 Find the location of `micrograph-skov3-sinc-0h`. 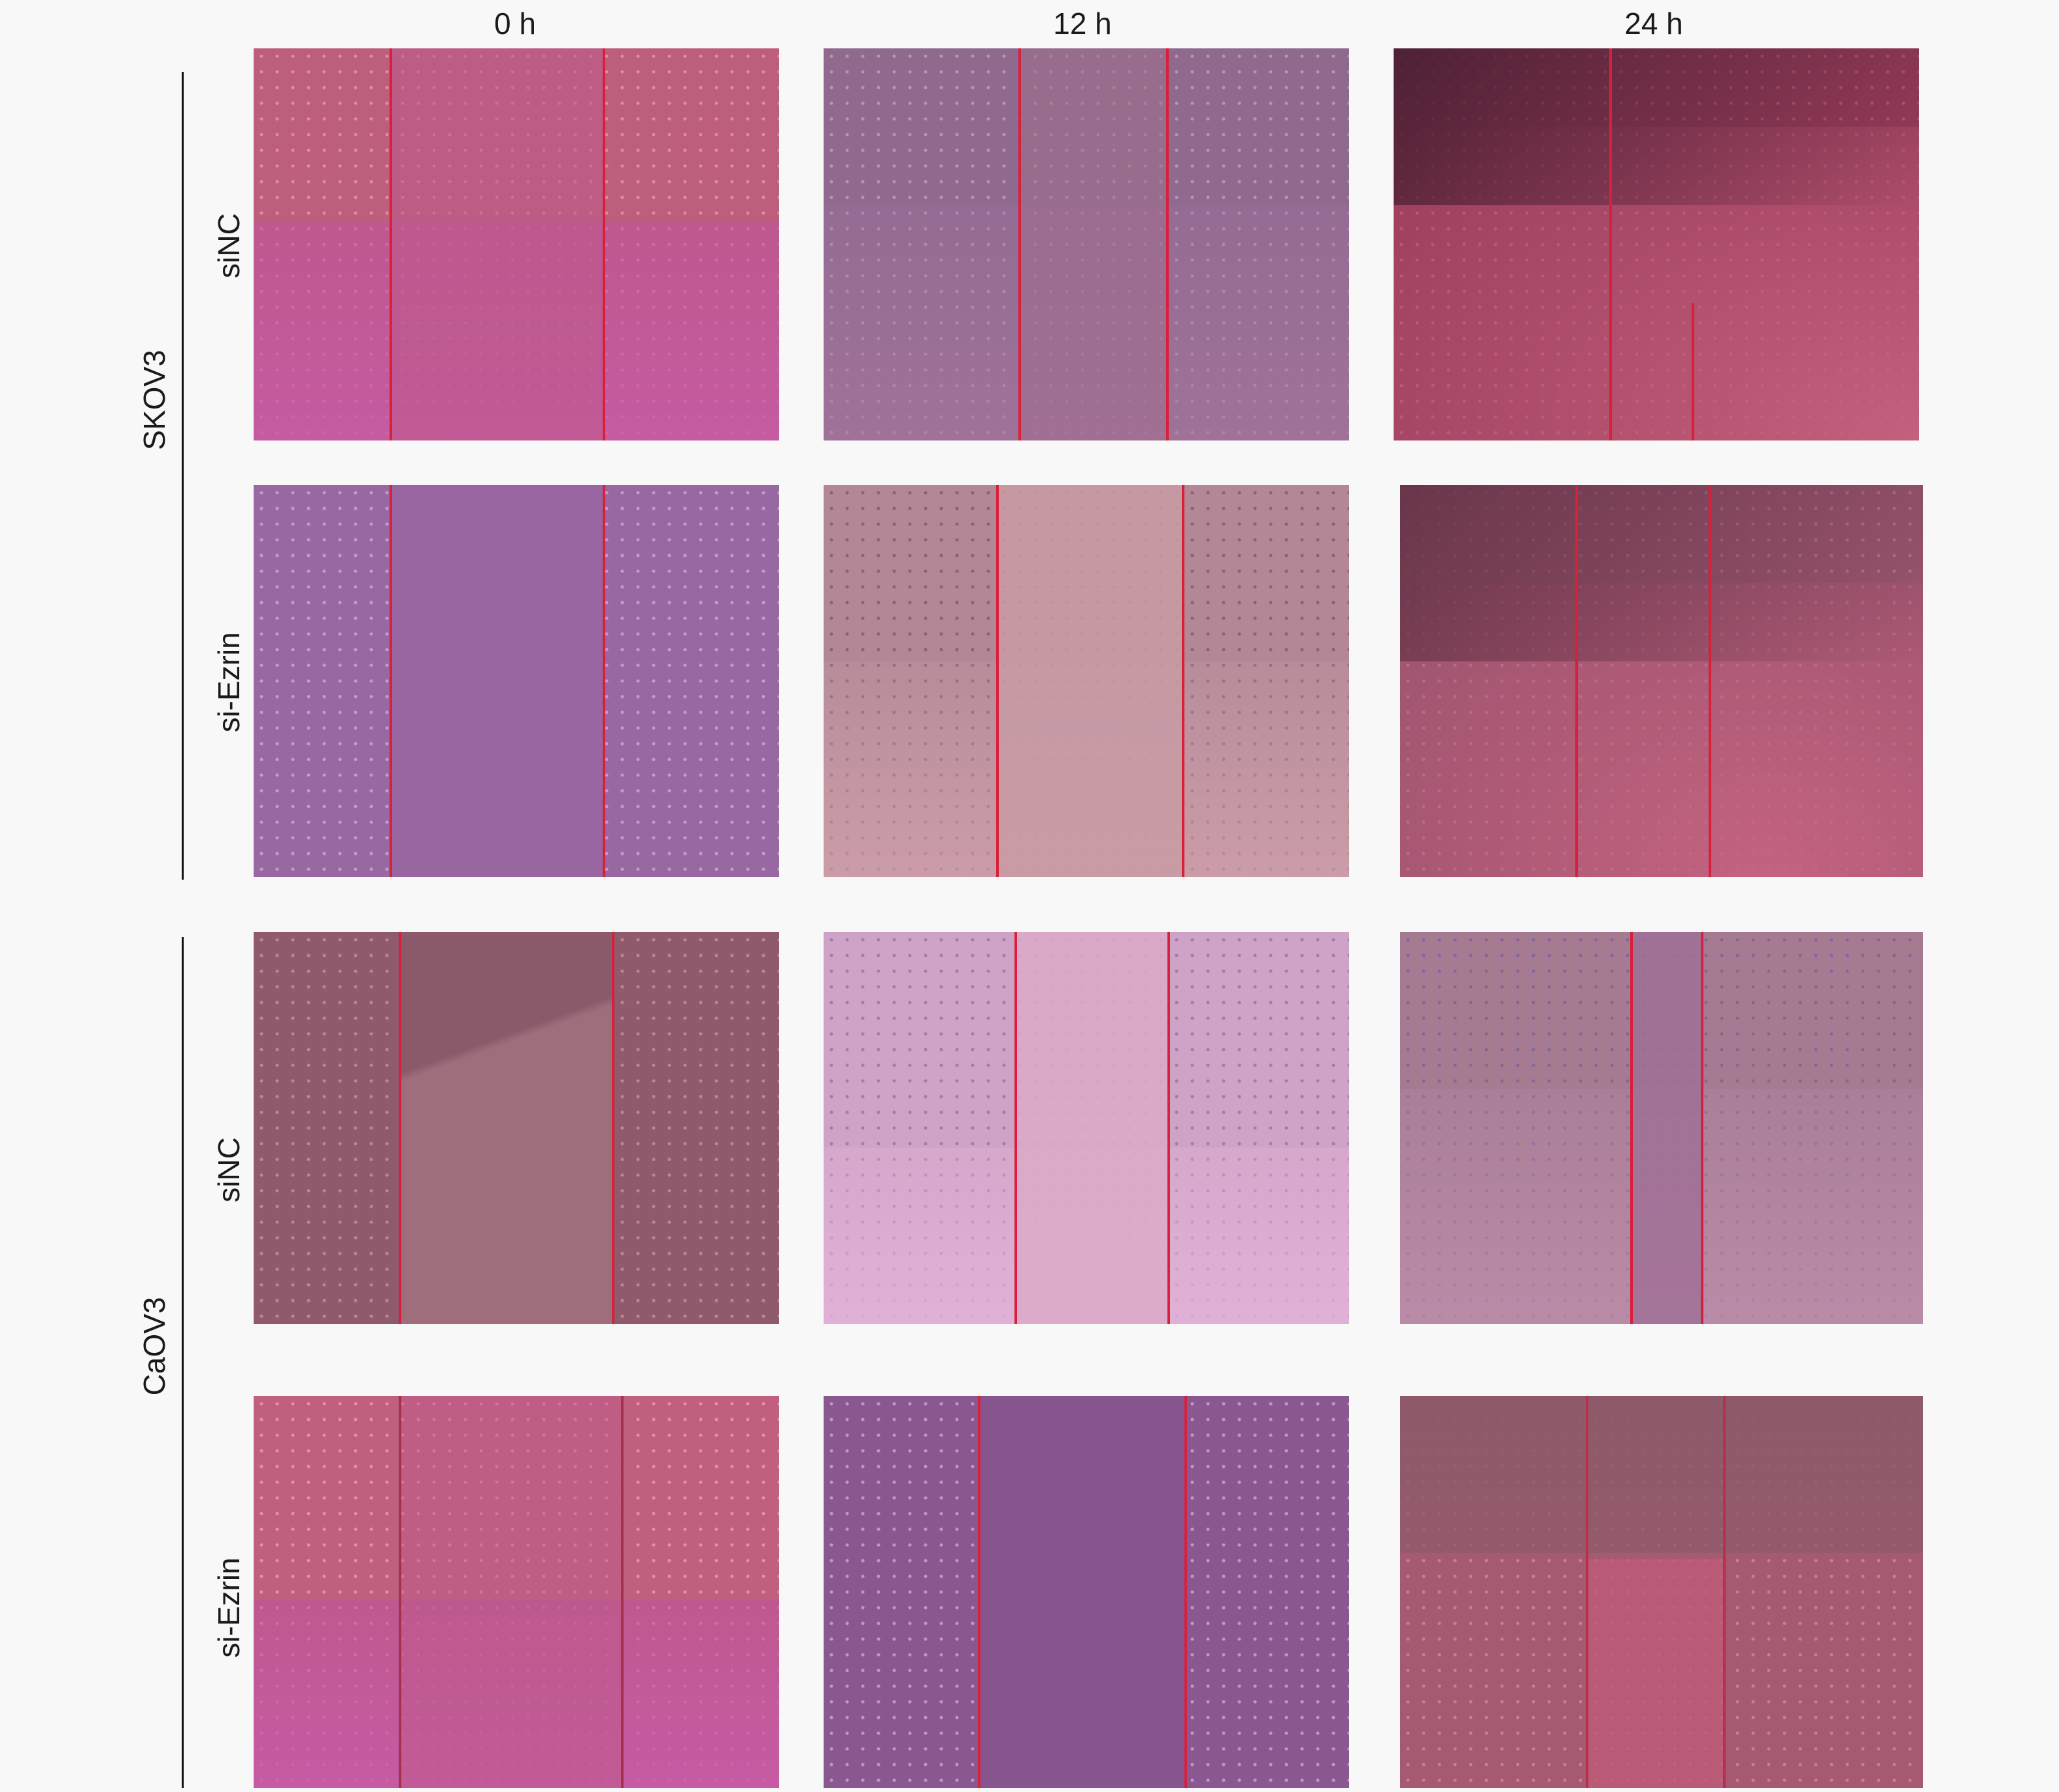

micrograph-skov3-sinc-0h is located at coordinates (516, 244).